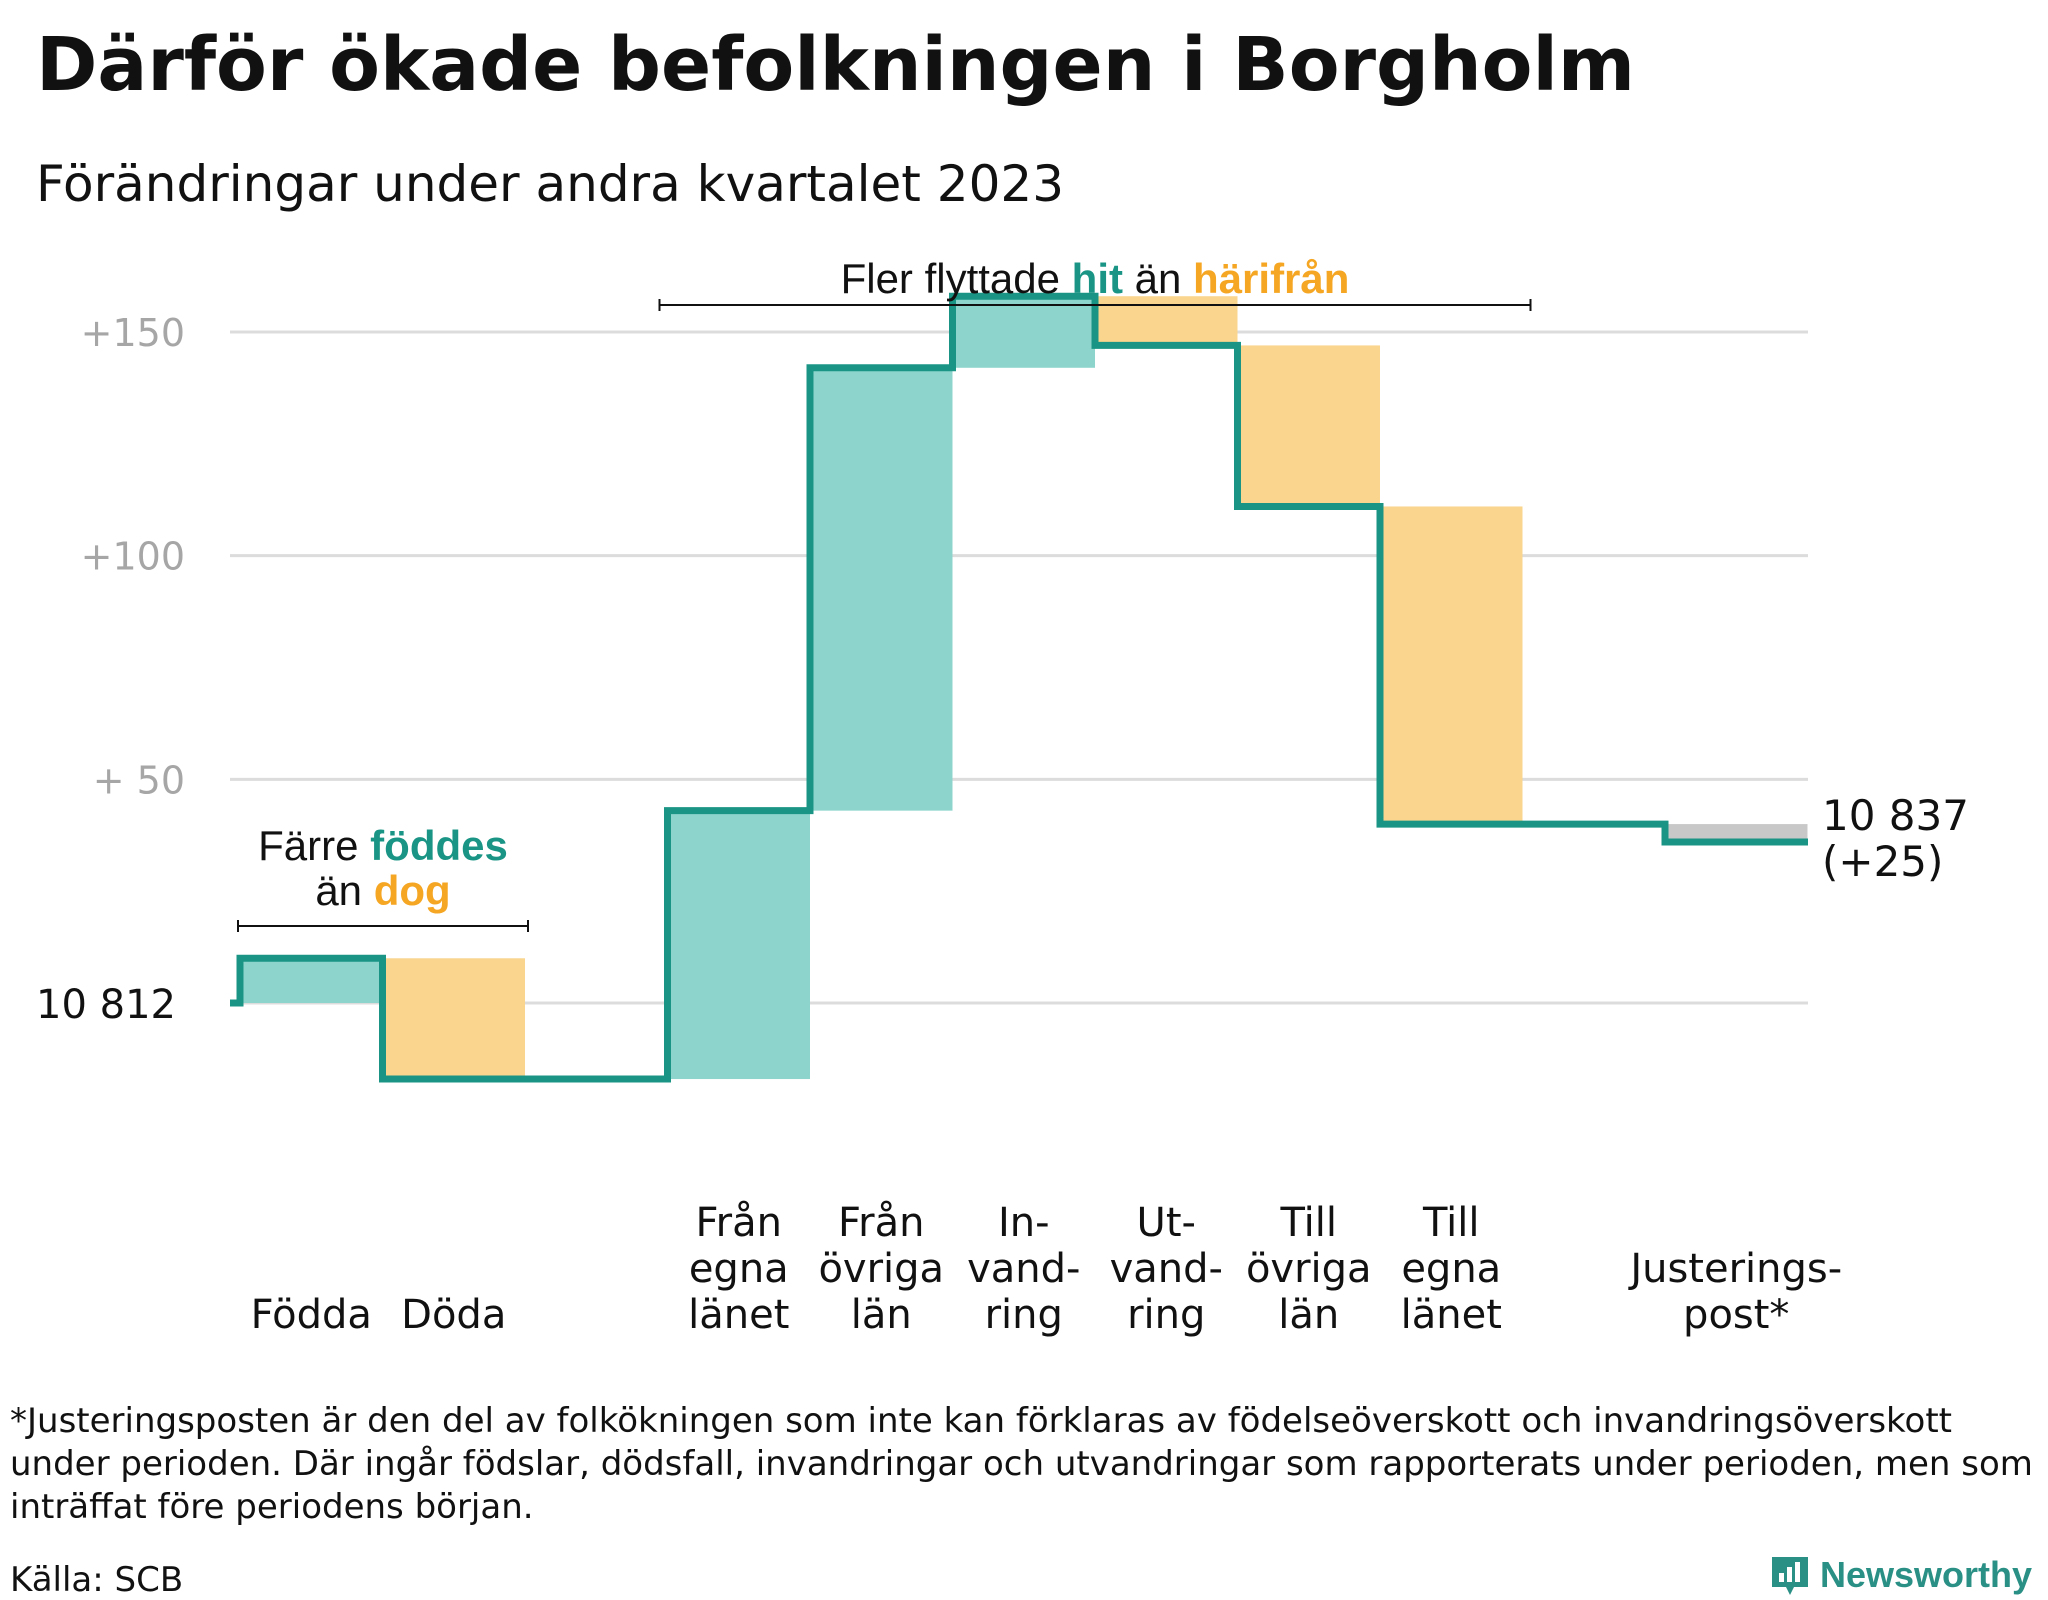 This screenshot has width=2048, height=1600. I want to click on annotation-text: Färre, so click(314, 845).